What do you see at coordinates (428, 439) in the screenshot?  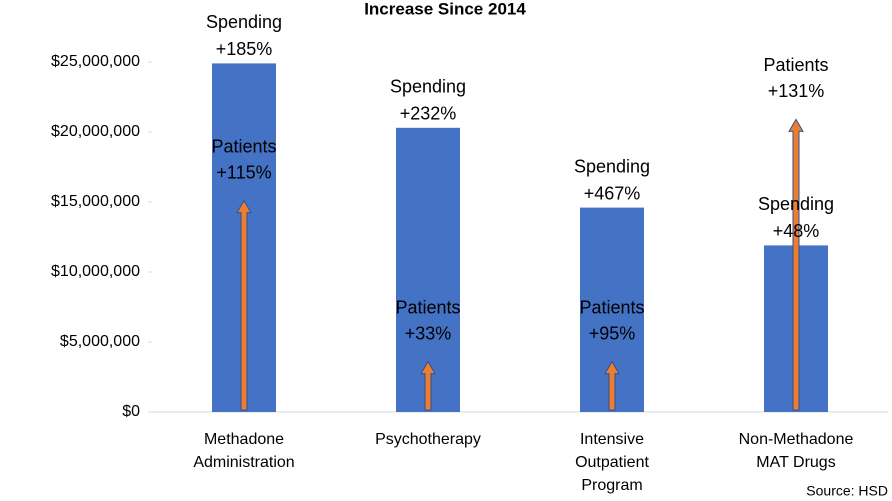 I see `x-tick-label: Psychotherapy` at bounding box center [428, 439].